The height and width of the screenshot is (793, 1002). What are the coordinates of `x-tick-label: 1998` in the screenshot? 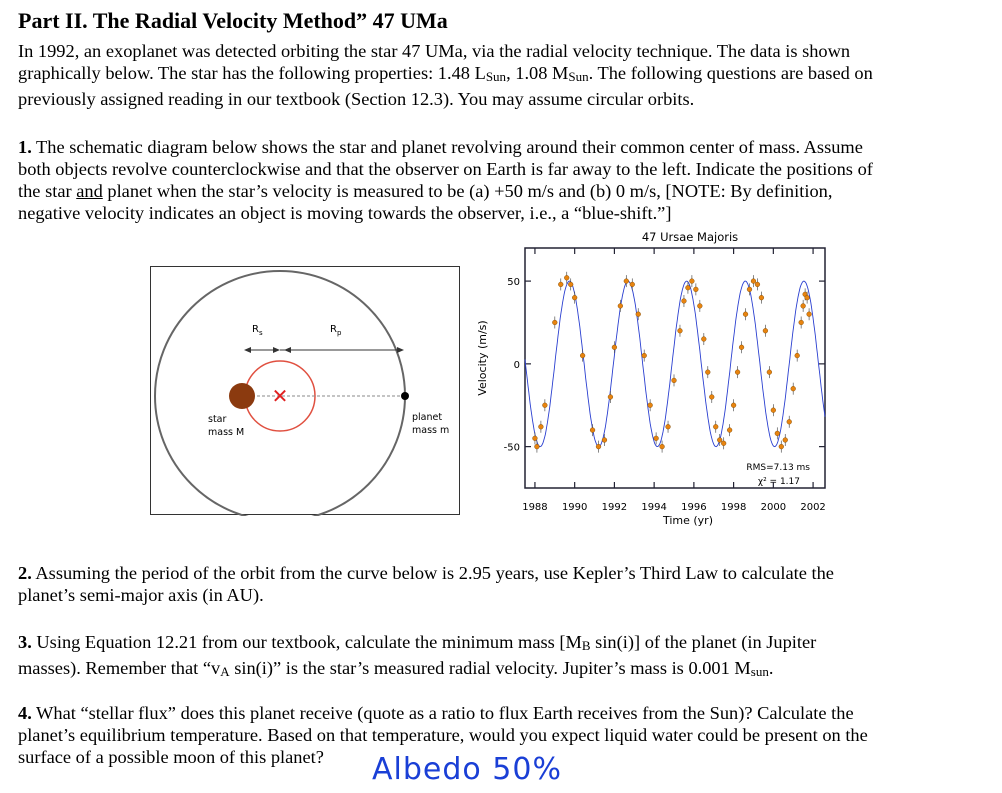 It's located at (733, 507).